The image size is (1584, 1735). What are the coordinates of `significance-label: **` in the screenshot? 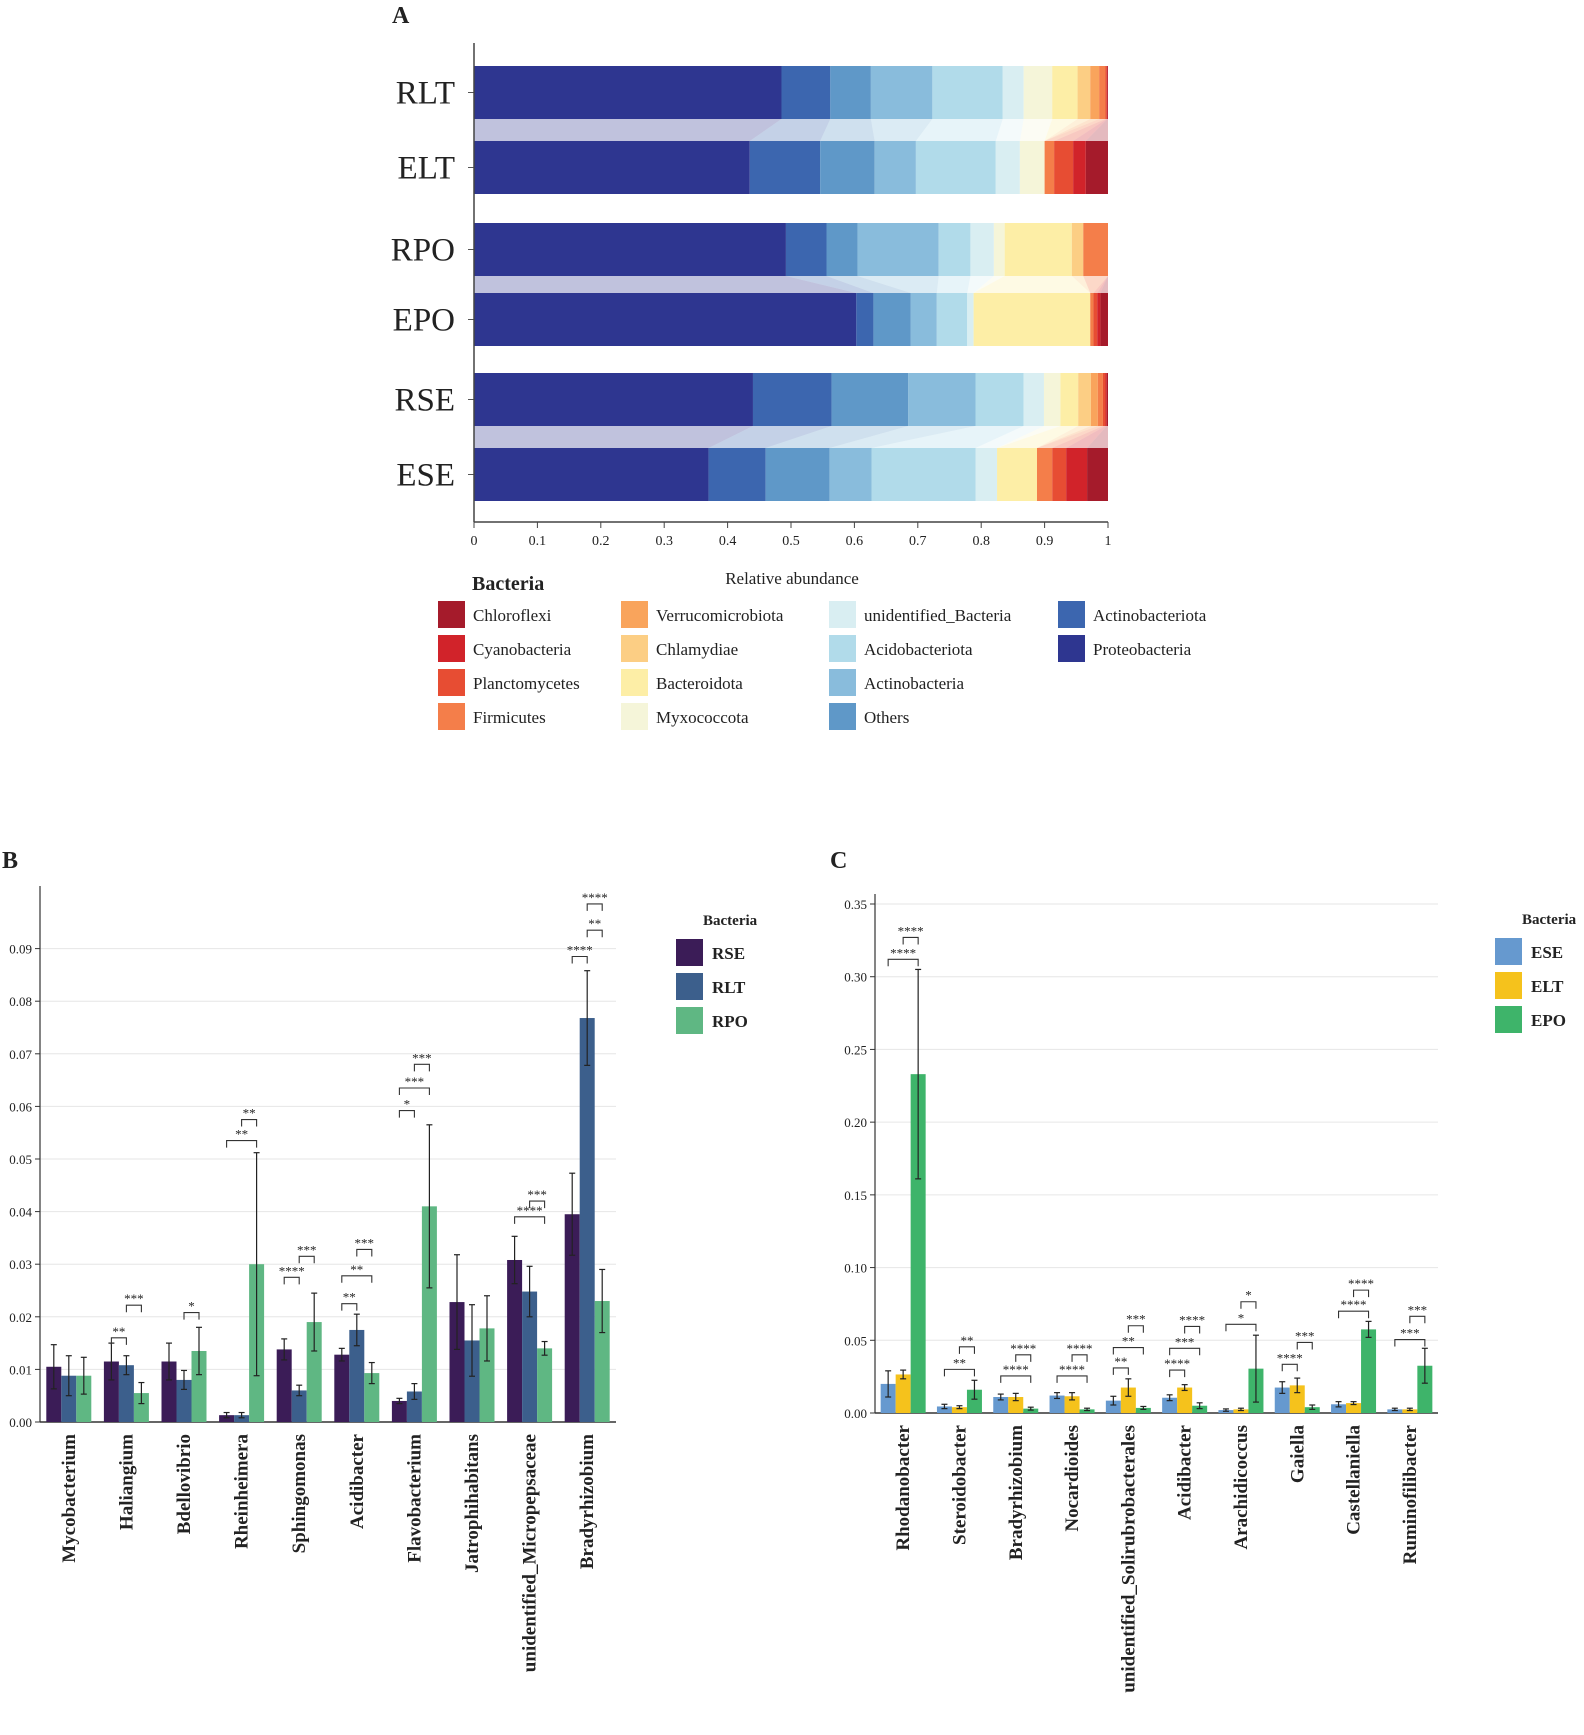 It's located at (349, 1297).